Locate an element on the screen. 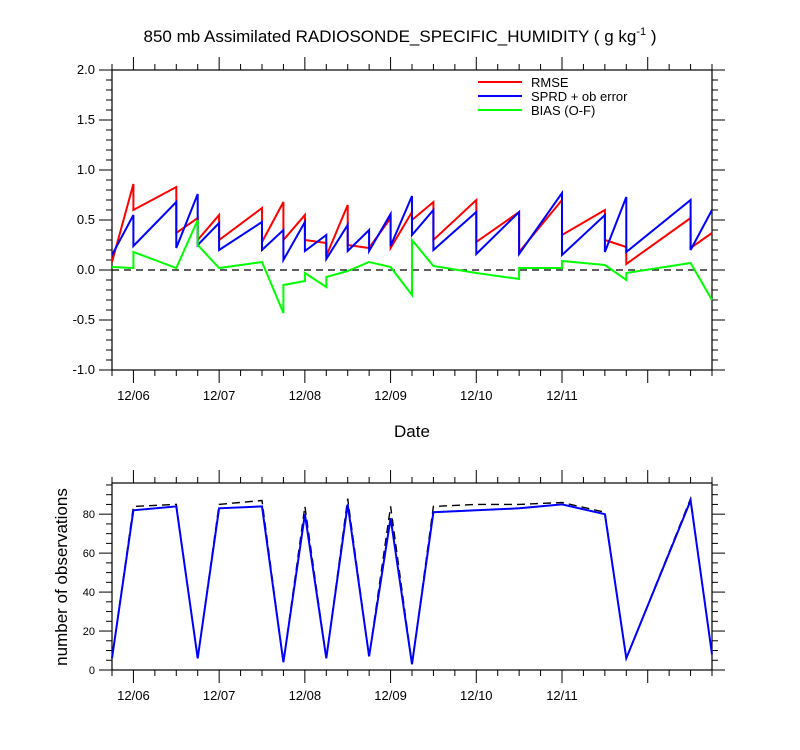  top-series-bias-o-f- is located at coordinates (412, 266).